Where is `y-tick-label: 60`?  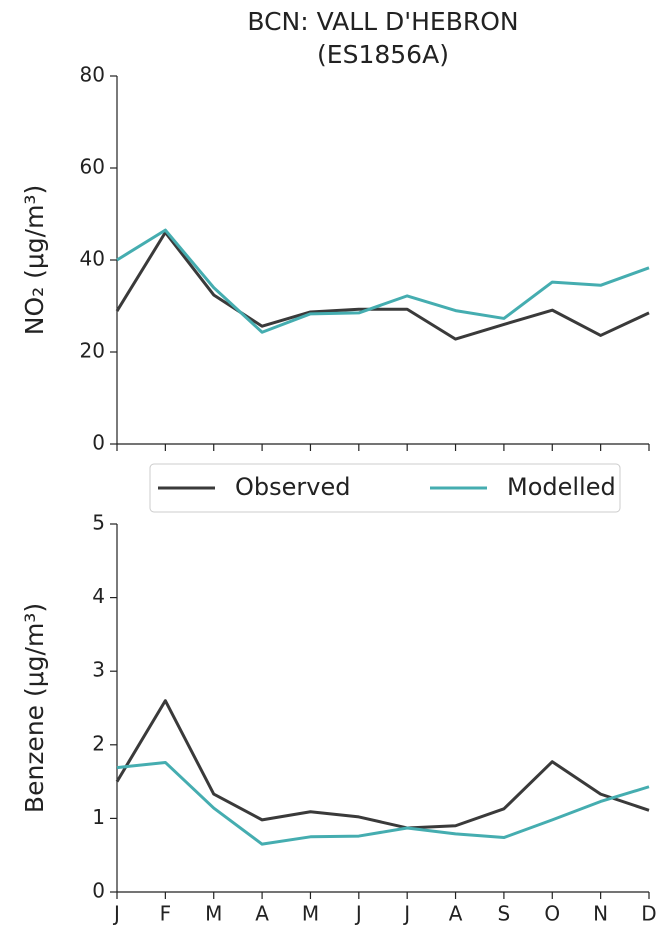 y-tick-label: 60 is located at coordinates (92, 167).